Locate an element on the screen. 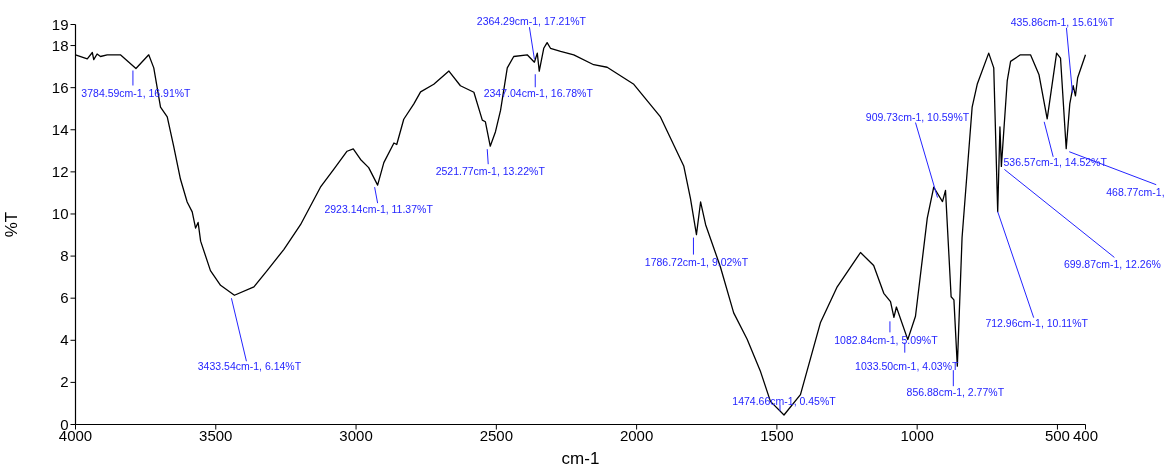 The height and width of the screenshot is (465, 1171). x-tick-label: 3500 is located at coordinates (216, 435).